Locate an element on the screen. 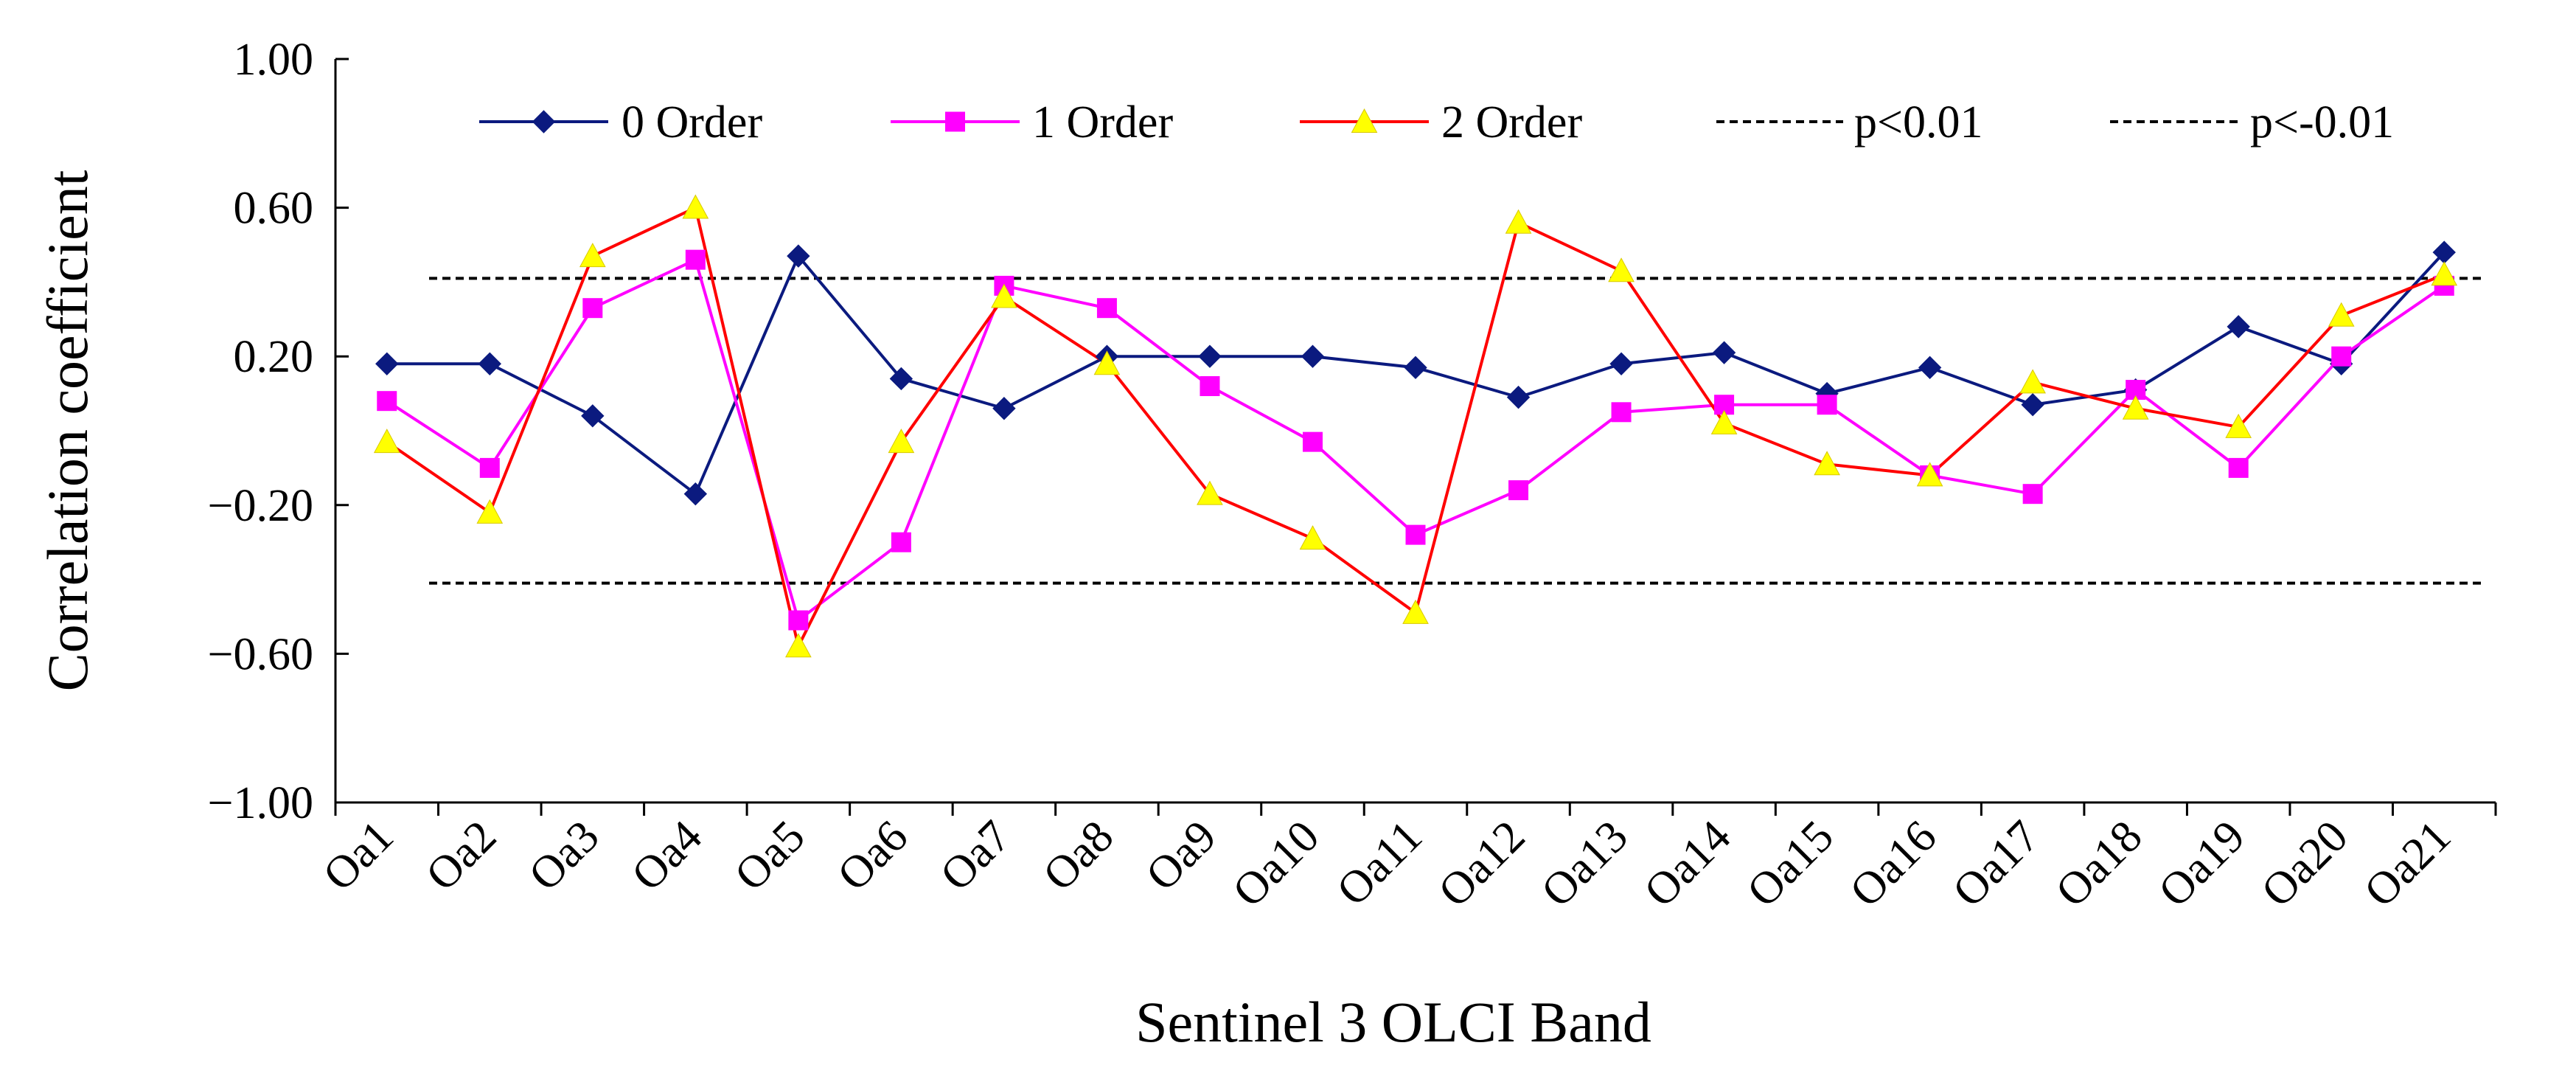 This screenshot has height=1068, width=2576. legend-label-ref-1: p<-0.01 is located at coordinates (2322, 122).